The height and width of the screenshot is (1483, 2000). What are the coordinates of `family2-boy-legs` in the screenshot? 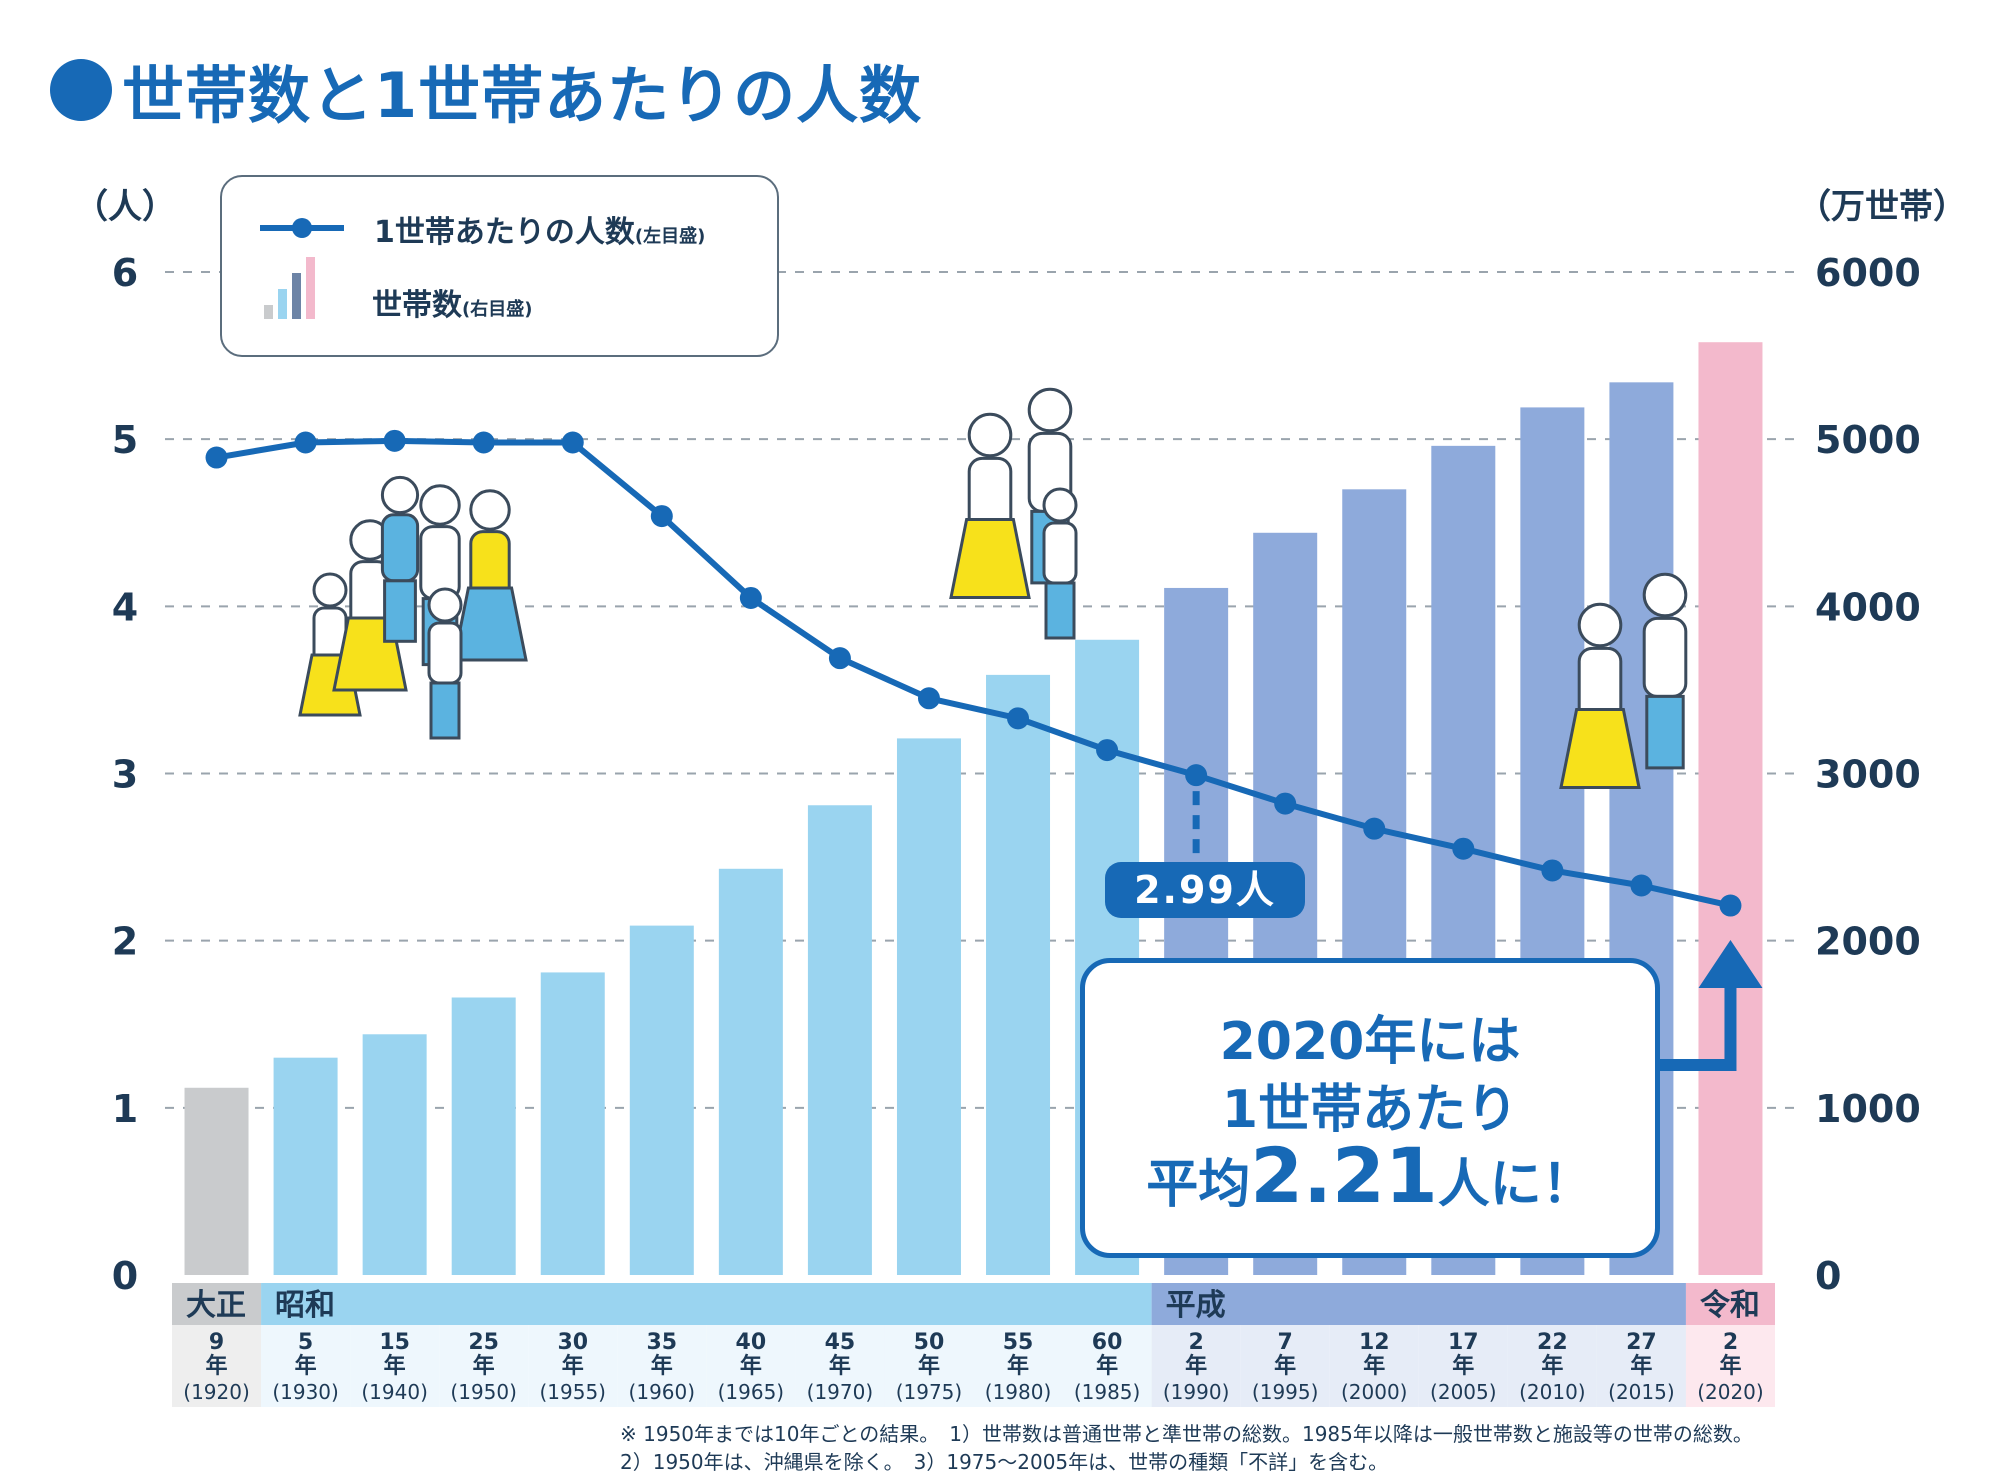 It's located at (1060, 610).